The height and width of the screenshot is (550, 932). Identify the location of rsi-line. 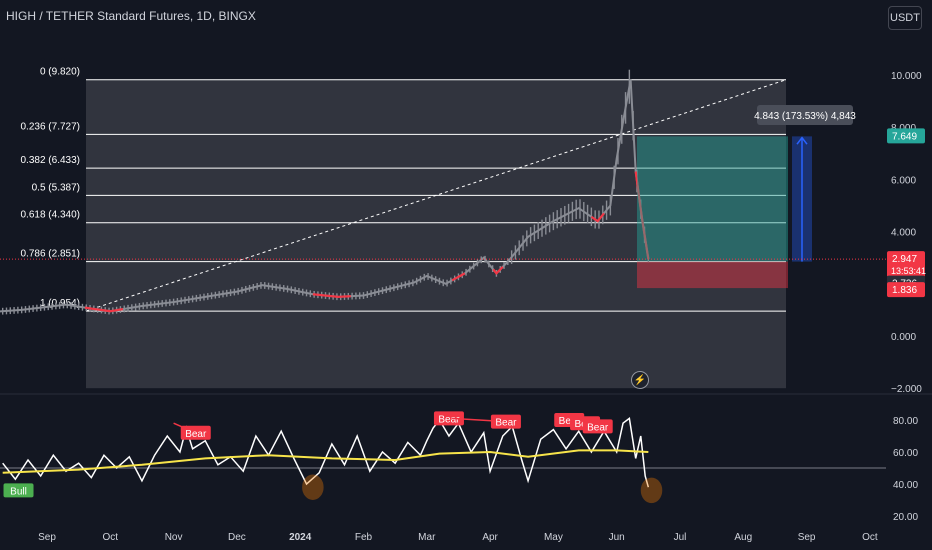
(326, 452).